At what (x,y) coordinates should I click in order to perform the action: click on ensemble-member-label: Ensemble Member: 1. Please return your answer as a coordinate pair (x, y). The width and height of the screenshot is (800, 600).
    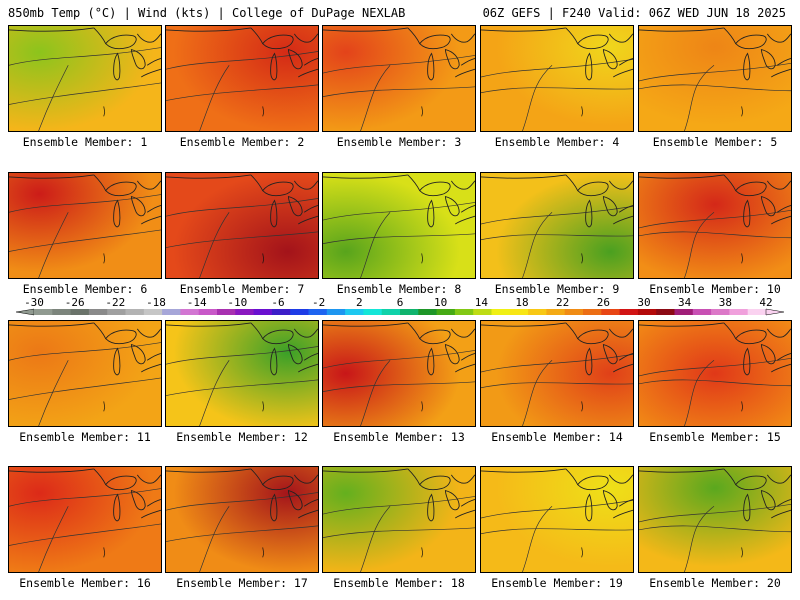
    Looking at the image, I should click on (85, 142).